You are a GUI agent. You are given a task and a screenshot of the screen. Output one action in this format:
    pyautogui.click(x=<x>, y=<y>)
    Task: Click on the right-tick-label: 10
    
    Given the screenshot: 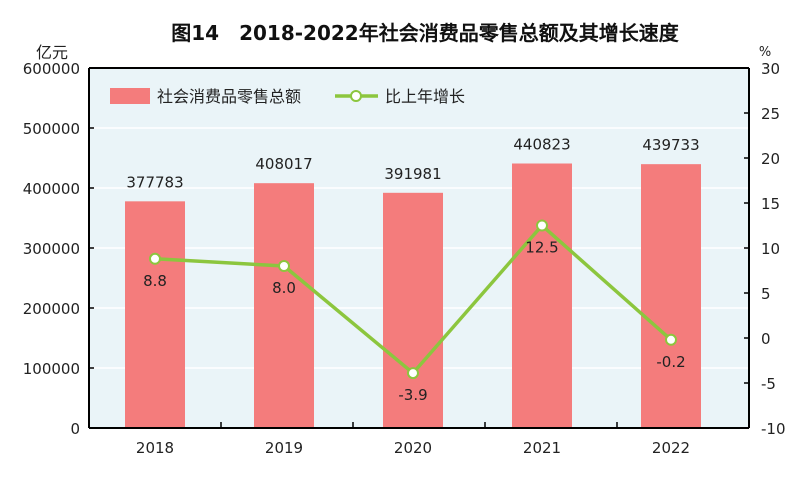 What is the action you would take?
    pyautogui.click(x=770, y=249)
    